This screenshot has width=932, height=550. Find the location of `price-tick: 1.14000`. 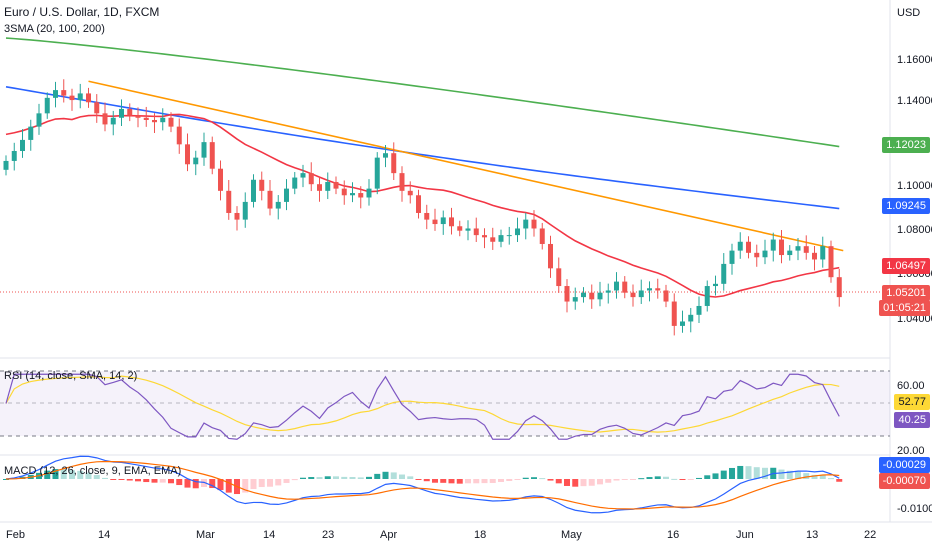

price-tick: 1.14000 is located at coordinates (914, 101).